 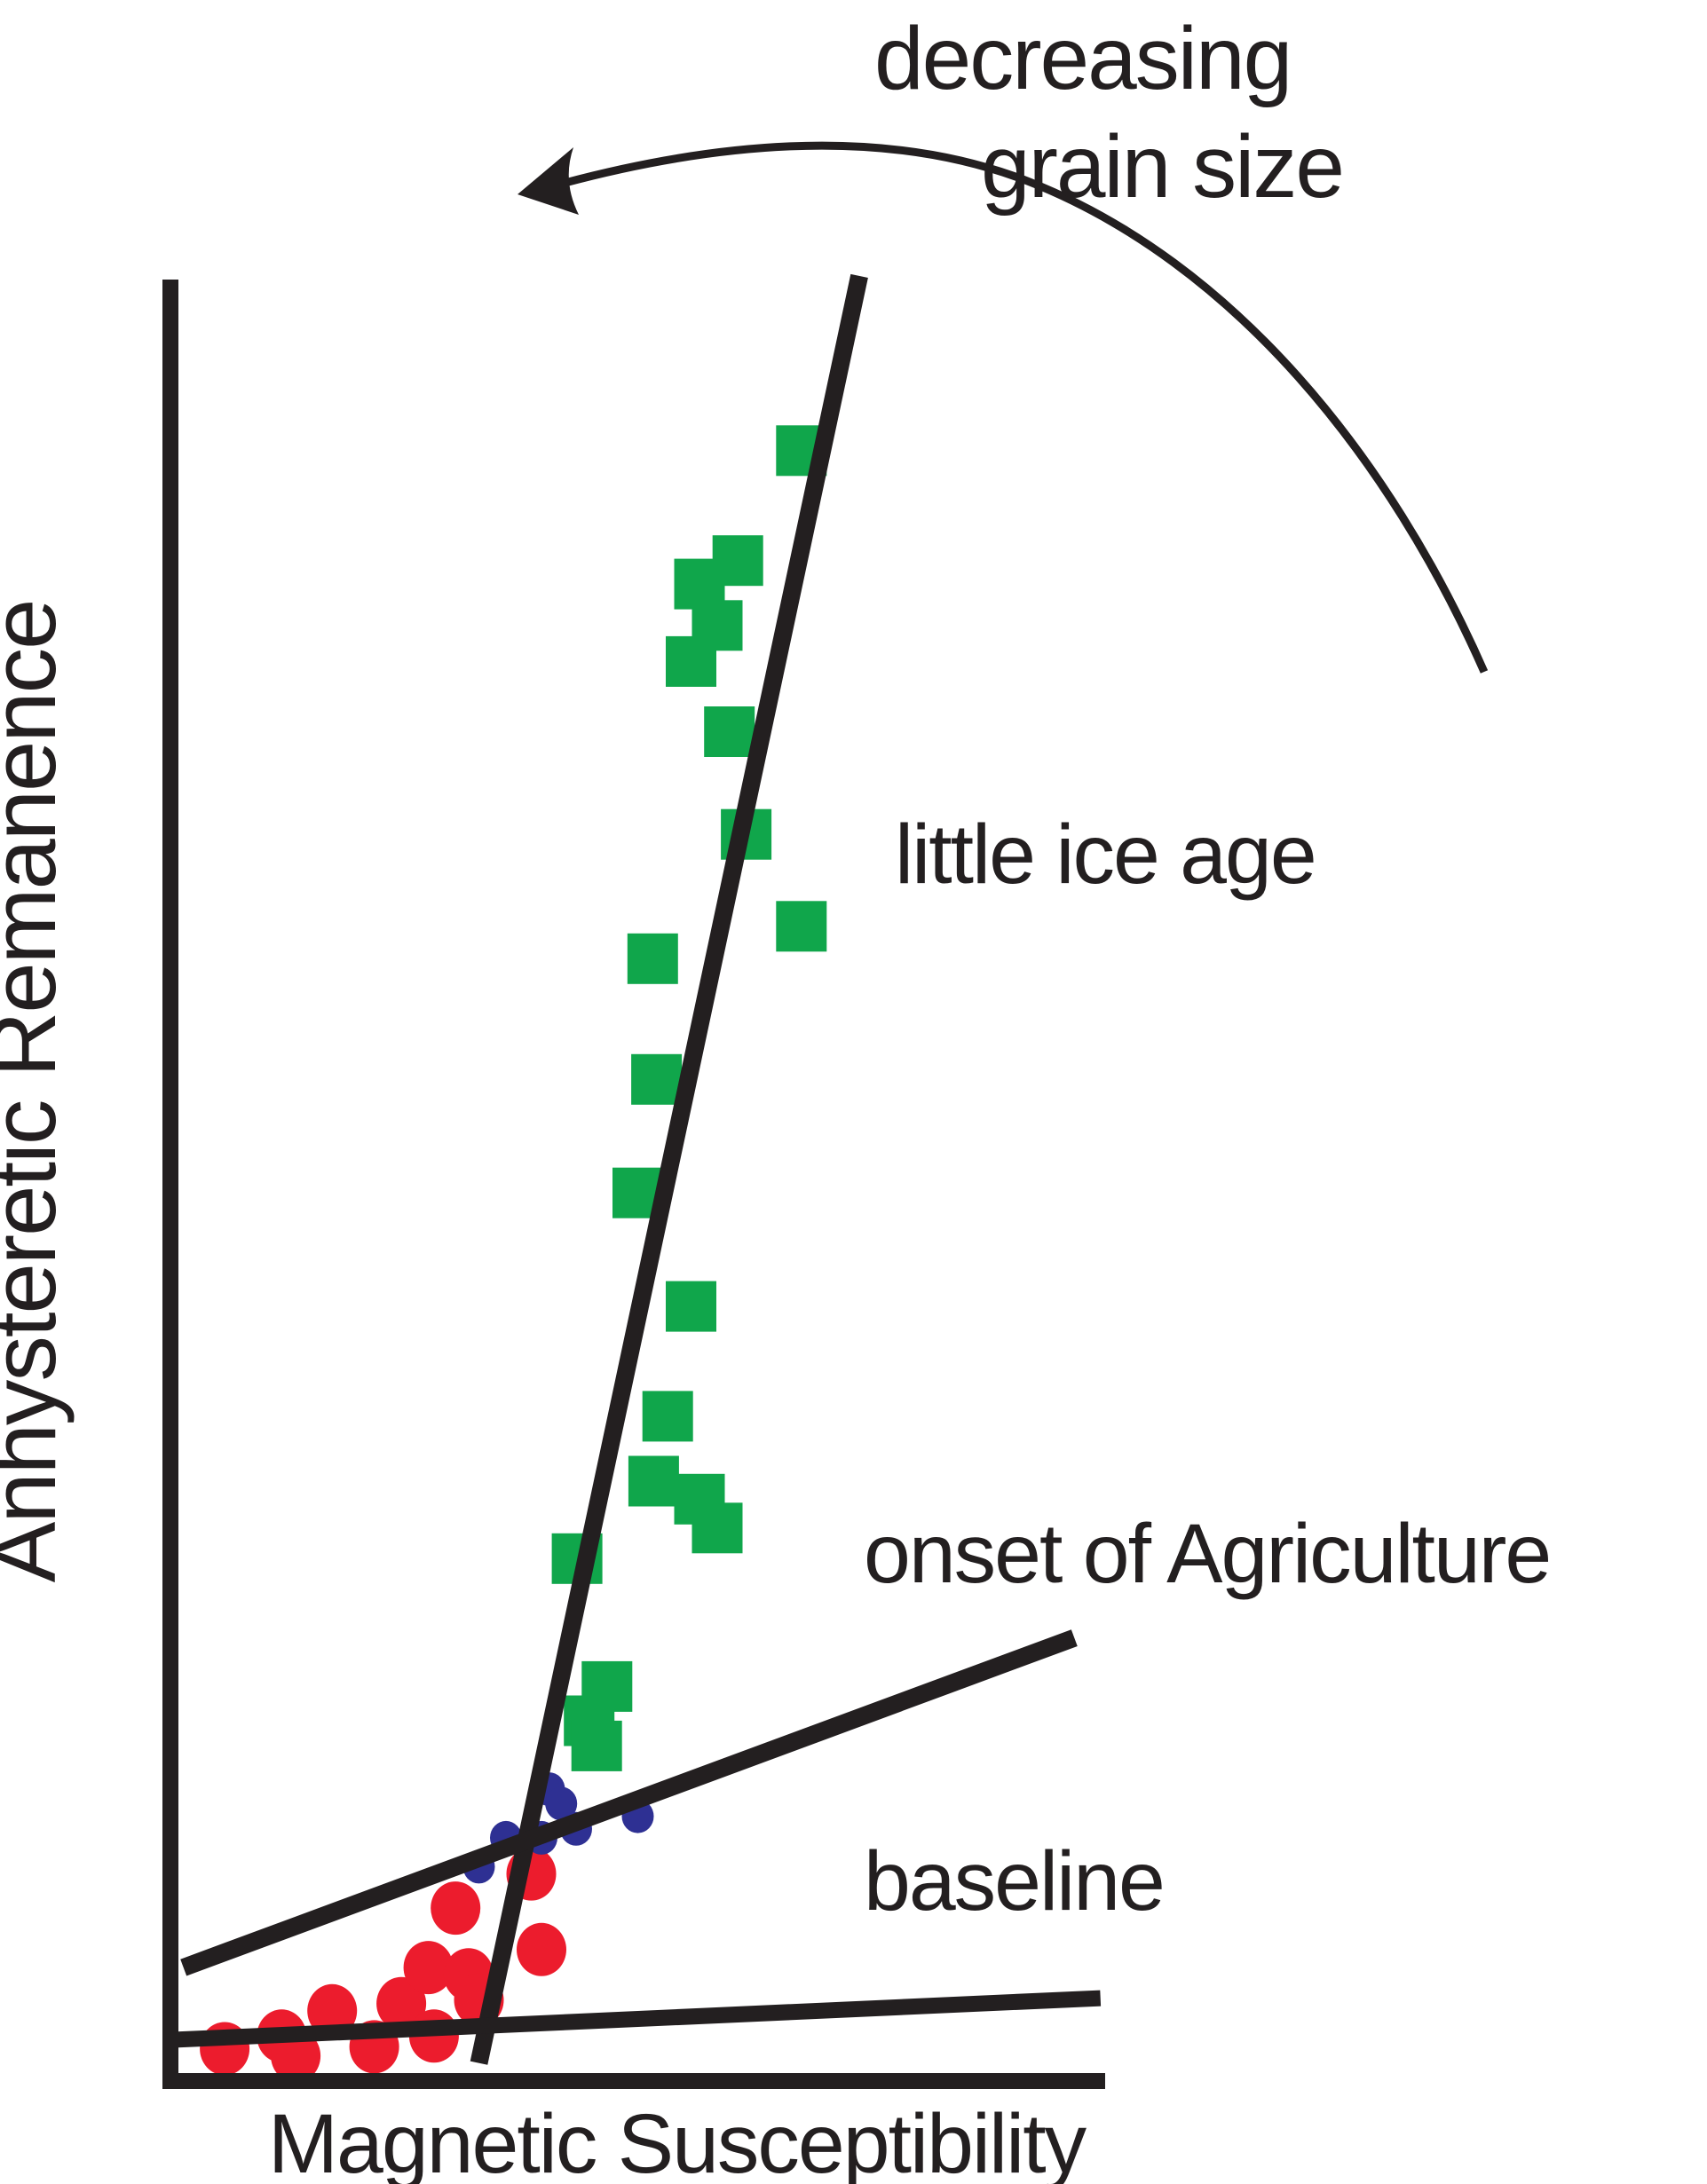 What do you see at coordinates (1105, 855) in the screenshot?
I see `label-little-ice-age: little ice age` at bounding box center [1105, 855].